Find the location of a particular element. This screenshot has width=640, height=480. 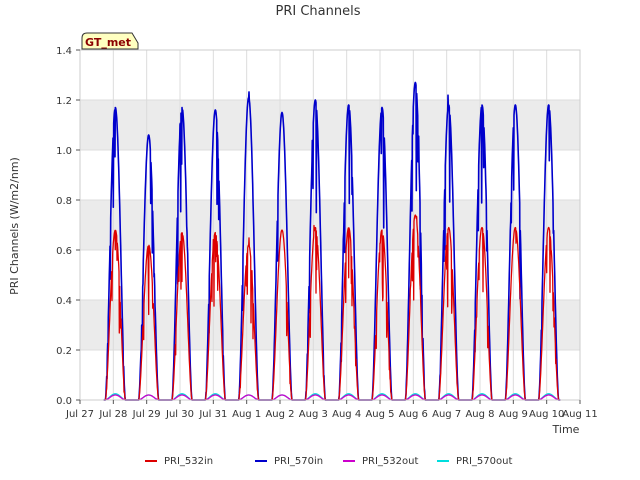

x-tick-label: Aug 2 is located at coordinates (279, 414).